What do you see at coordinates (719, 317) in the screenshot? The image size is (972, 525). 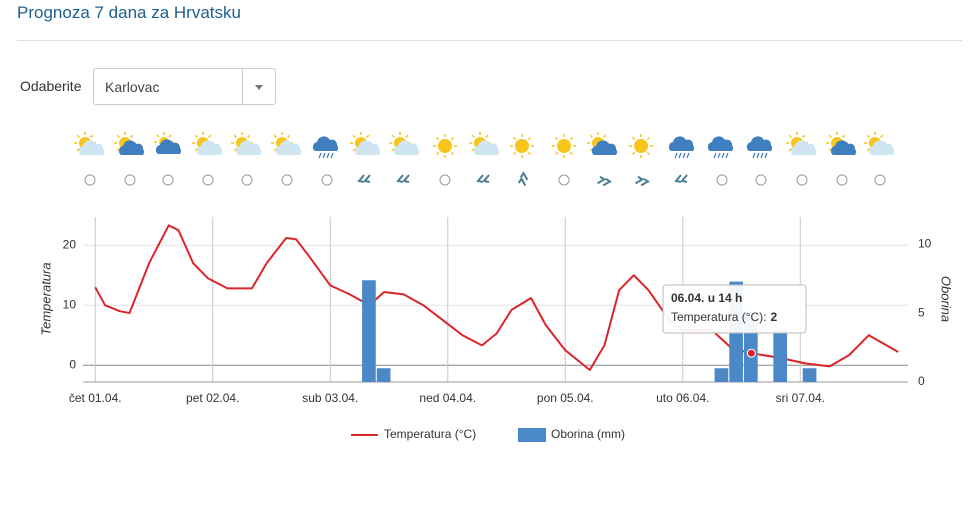 I see `tooltip-label: Temperatura (°C):` at bounding box center [719, 317].